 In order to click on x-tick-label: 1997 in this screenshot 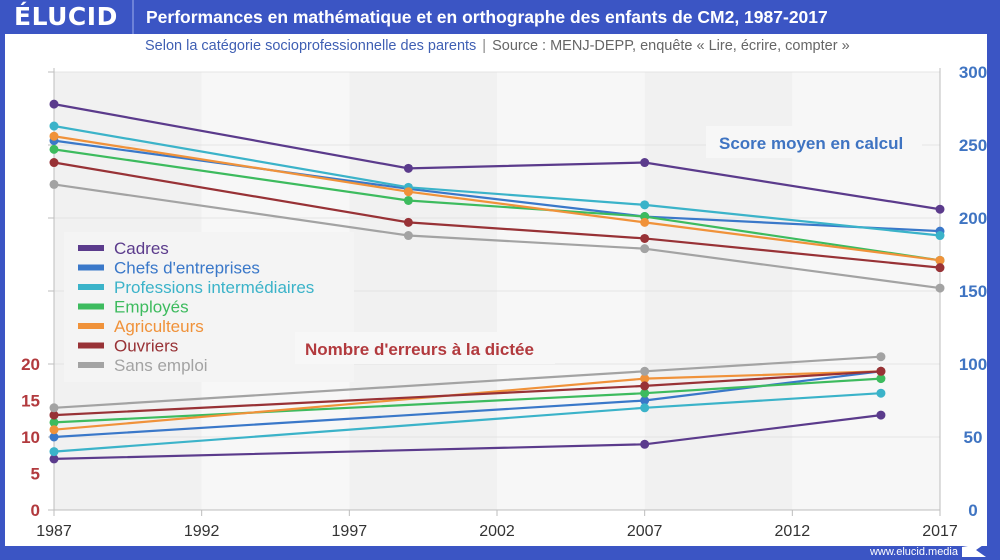, I will do `click(350, 531)`.